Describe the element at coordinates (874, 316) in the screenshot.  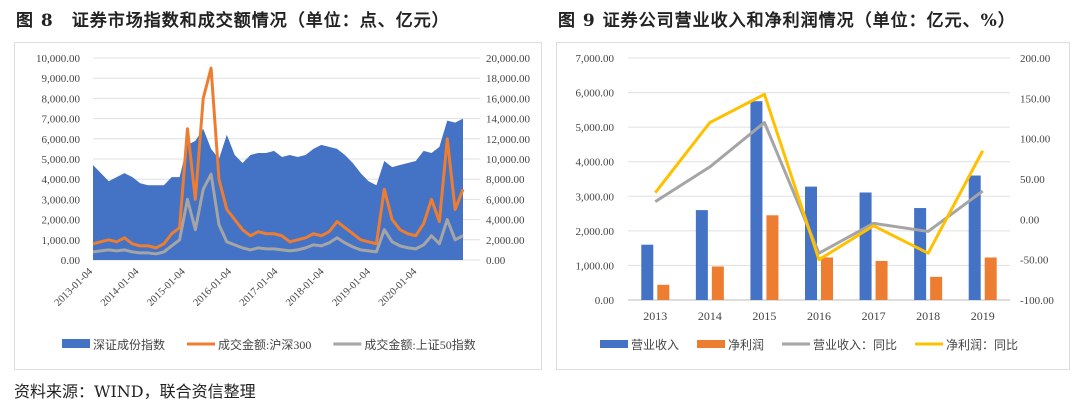
I see `x-tick-label: 2017` at that location.